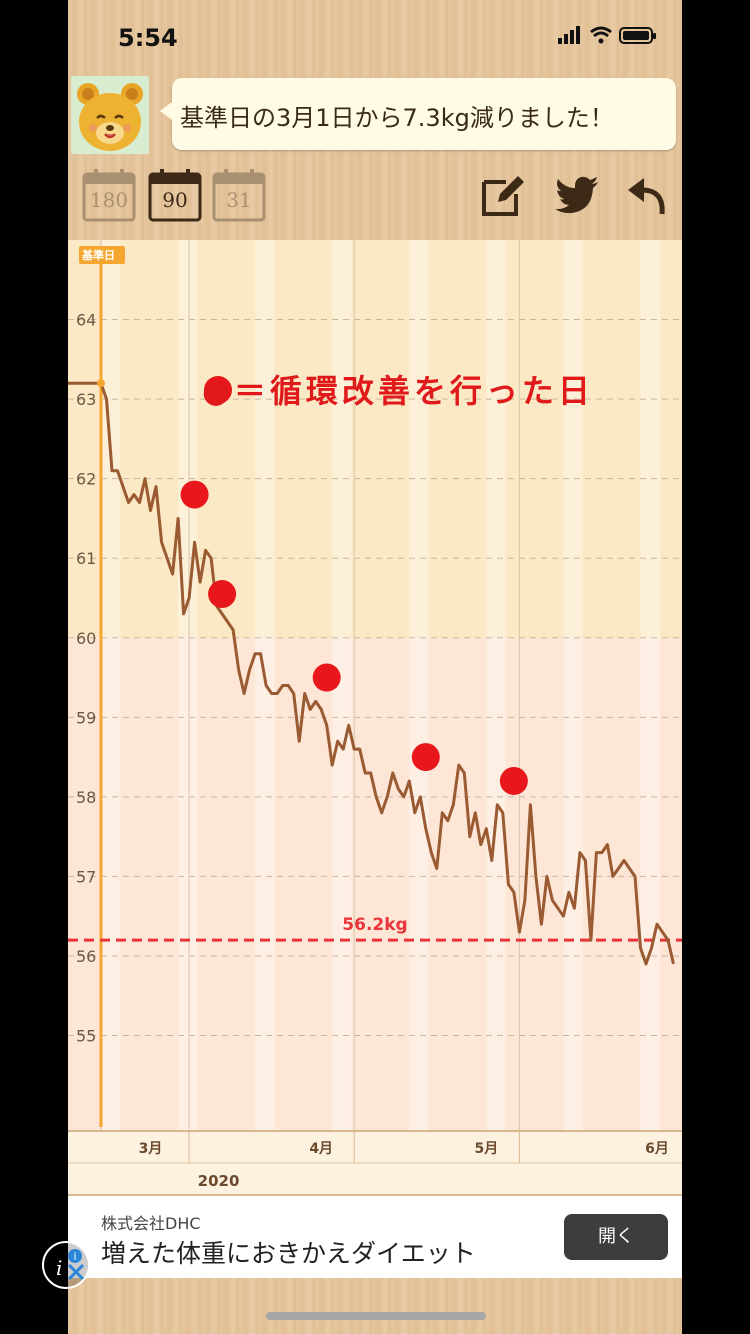  What do you see at coordinates (101, 383) in the screenshot?
I see `baseline-point` at bounding box center [101, 383].